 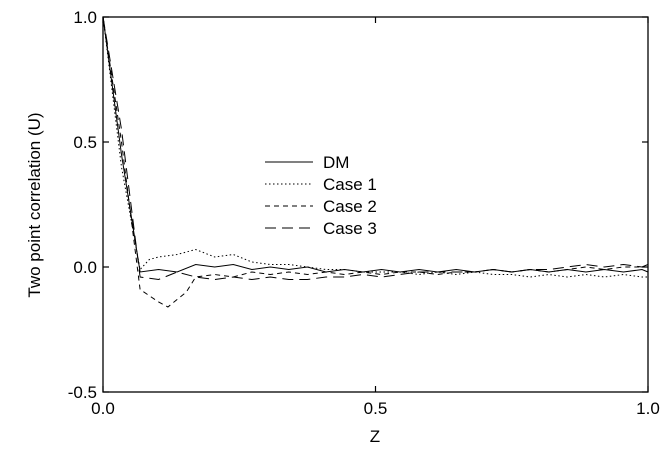 I want to click on x-axis-label: Z, so click(x=375, y=436).